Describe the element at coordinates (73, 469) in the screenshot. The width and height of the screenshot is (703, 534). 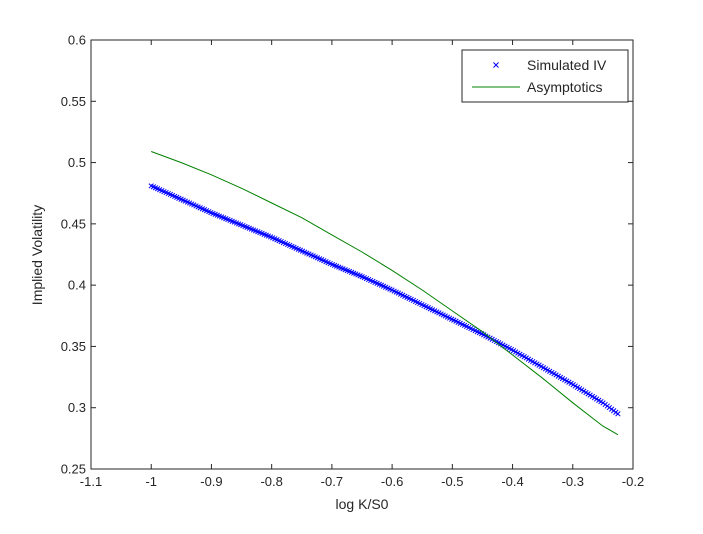
I see `y-tick-label: 0.25` at that location.